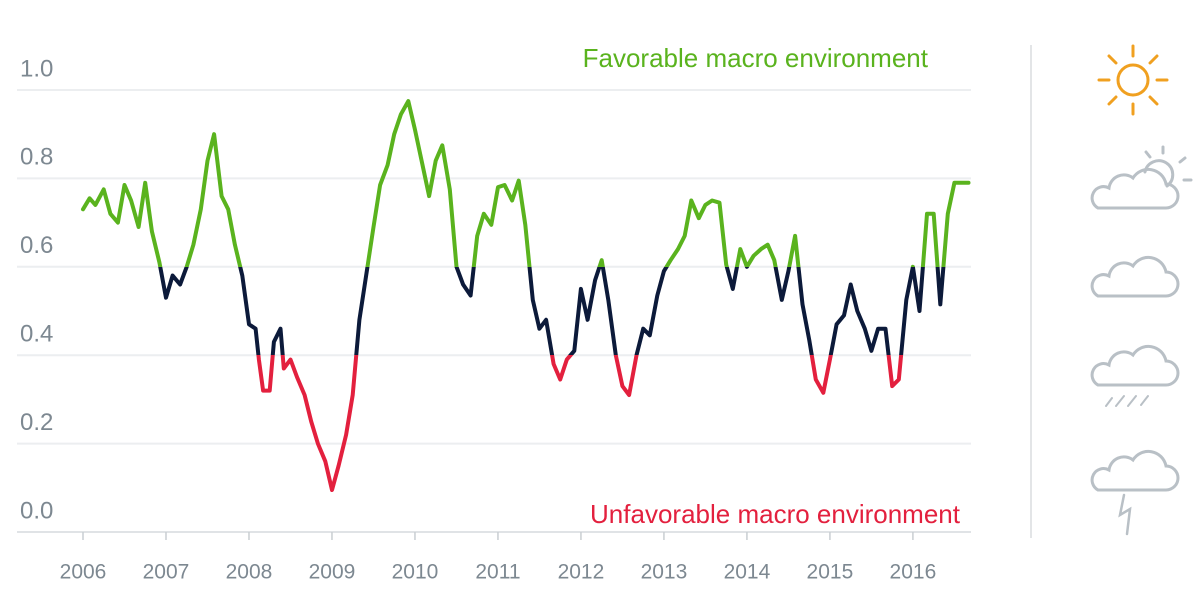 The height and width of the screenshot is (606, 1200). What do you see at coordinates (913, 572) in the screenshot?
I see `x-tick-label: 2016` at bounding box center [913, 572].